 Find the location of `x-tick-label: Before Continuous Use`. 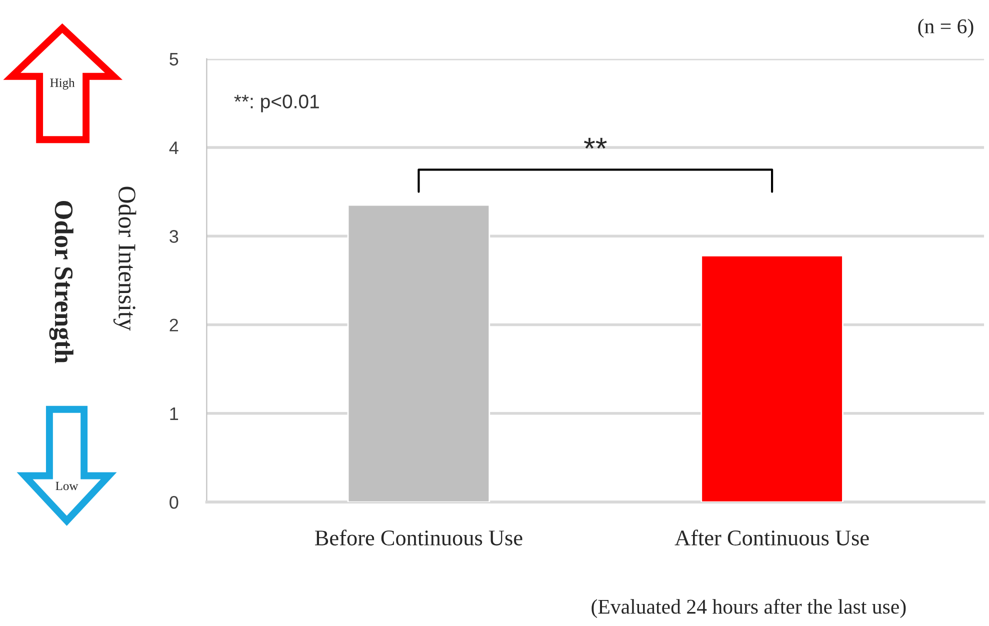

x-tick-label: Before Continuous Use is located at coordinates (418, 538).